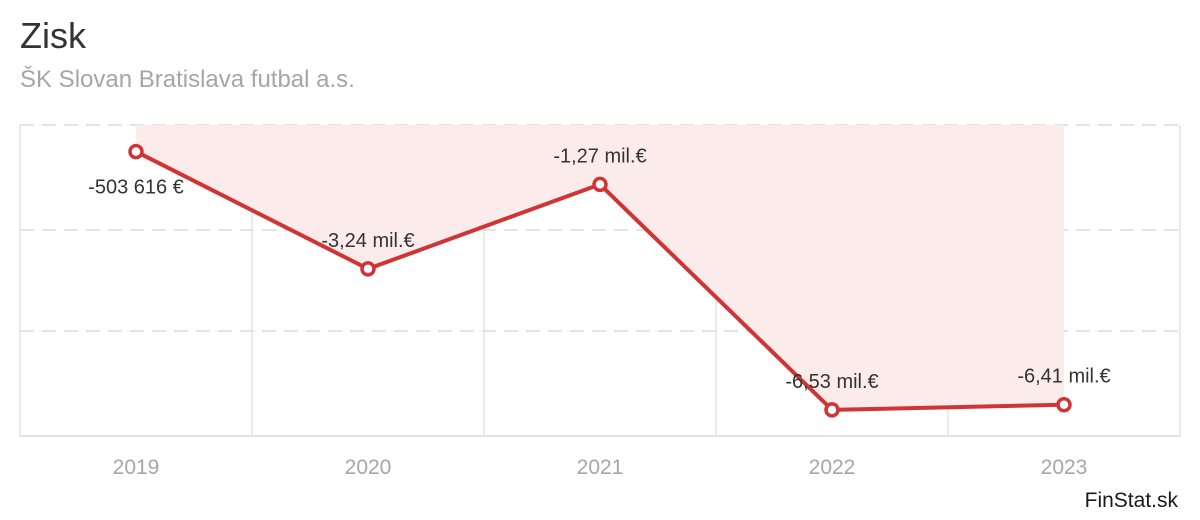 This screenshot has height=520, width=1200. Describe the element at coordinates (136, 467) in the screenshot. I see `x-tick-label-2019: 2019` at that location.